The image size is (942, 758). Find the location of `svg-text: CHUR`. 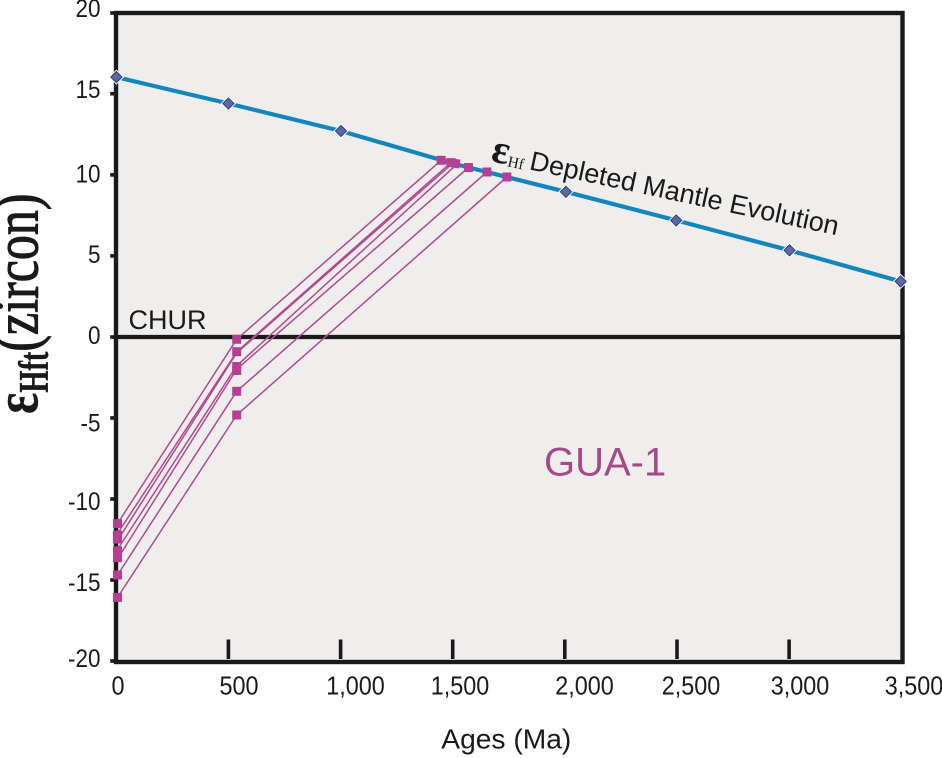

svg-text: CHUR is located at coordinates (168, 320).